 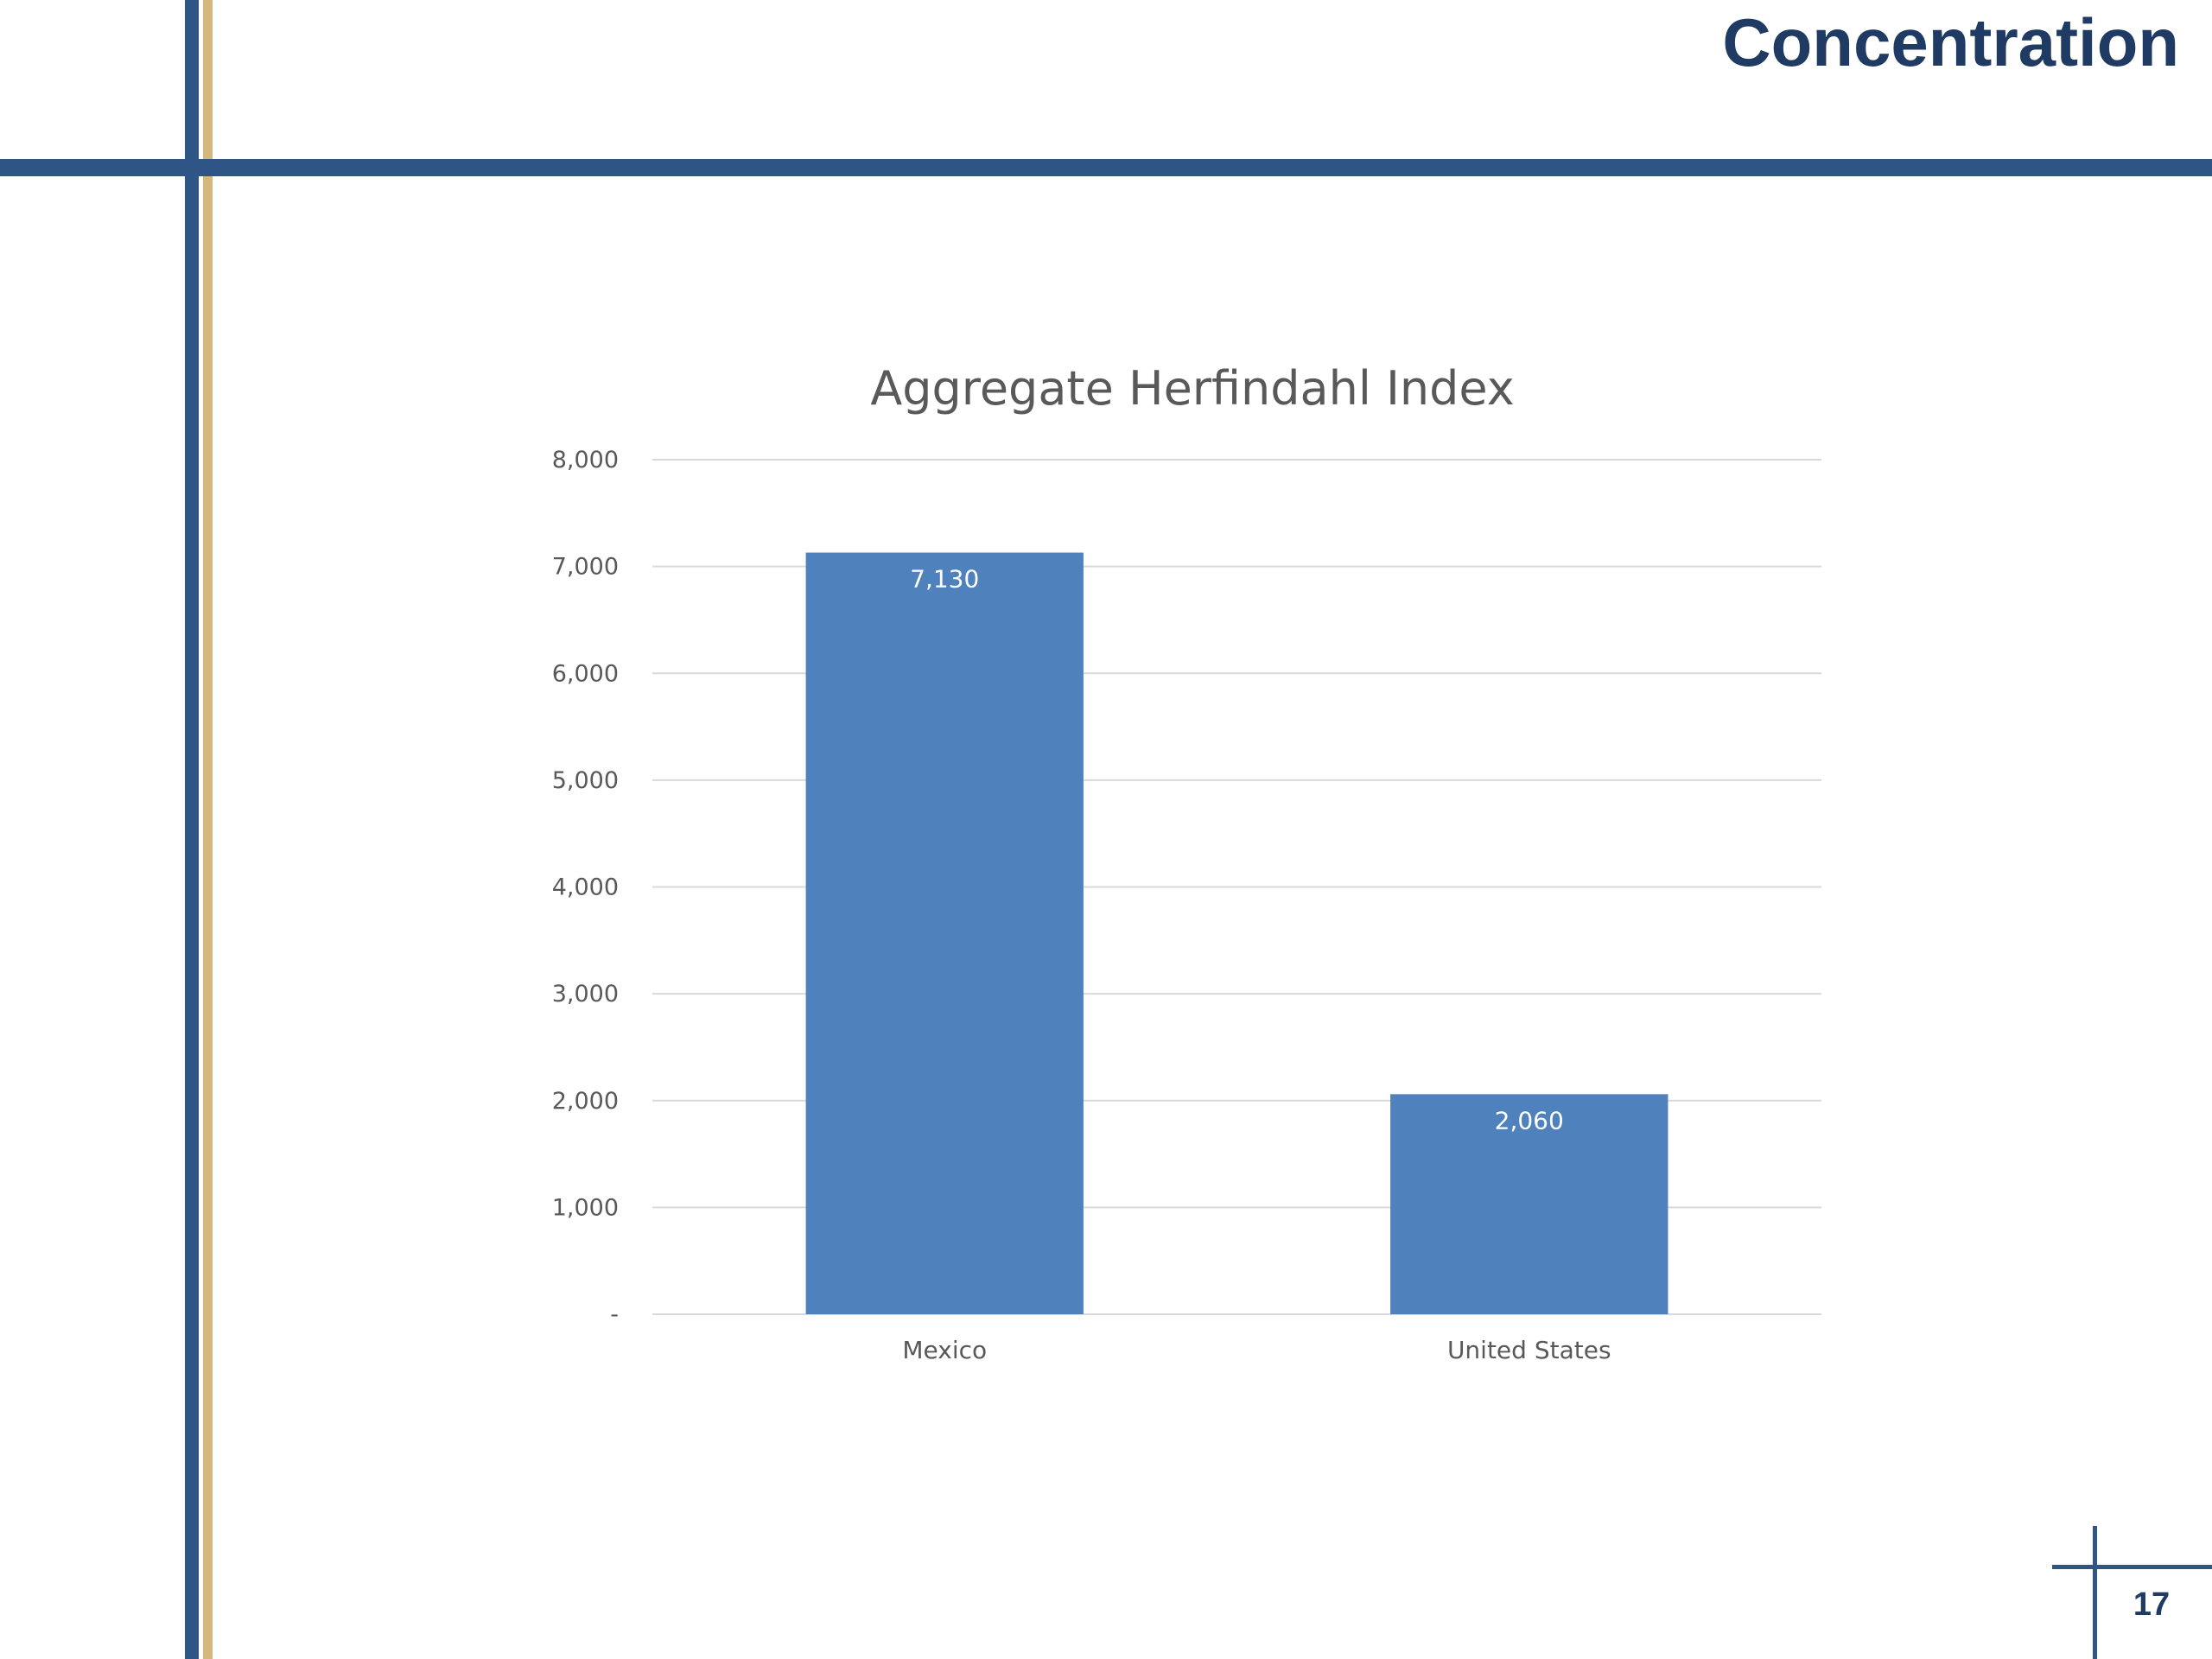 What do you see at coordinates (585, 994) in the screenshot?
I see `y-tick-label: 3,000` at bounding box center [585, 994].